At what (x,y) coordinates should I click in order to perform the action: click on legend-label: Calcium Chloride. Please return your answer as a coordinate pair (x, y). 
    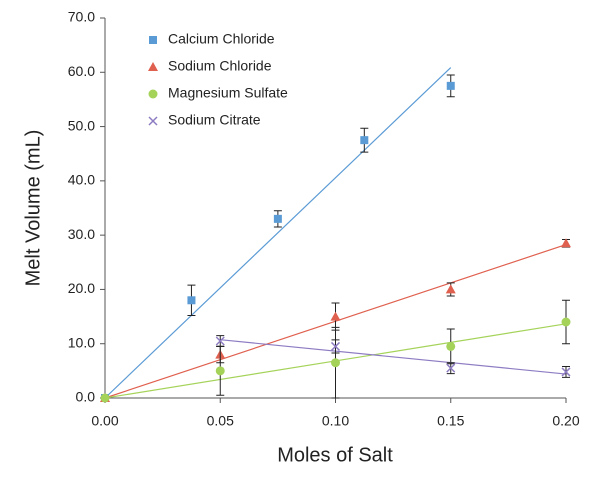
    Looking at the image, I should click on (221, 39).